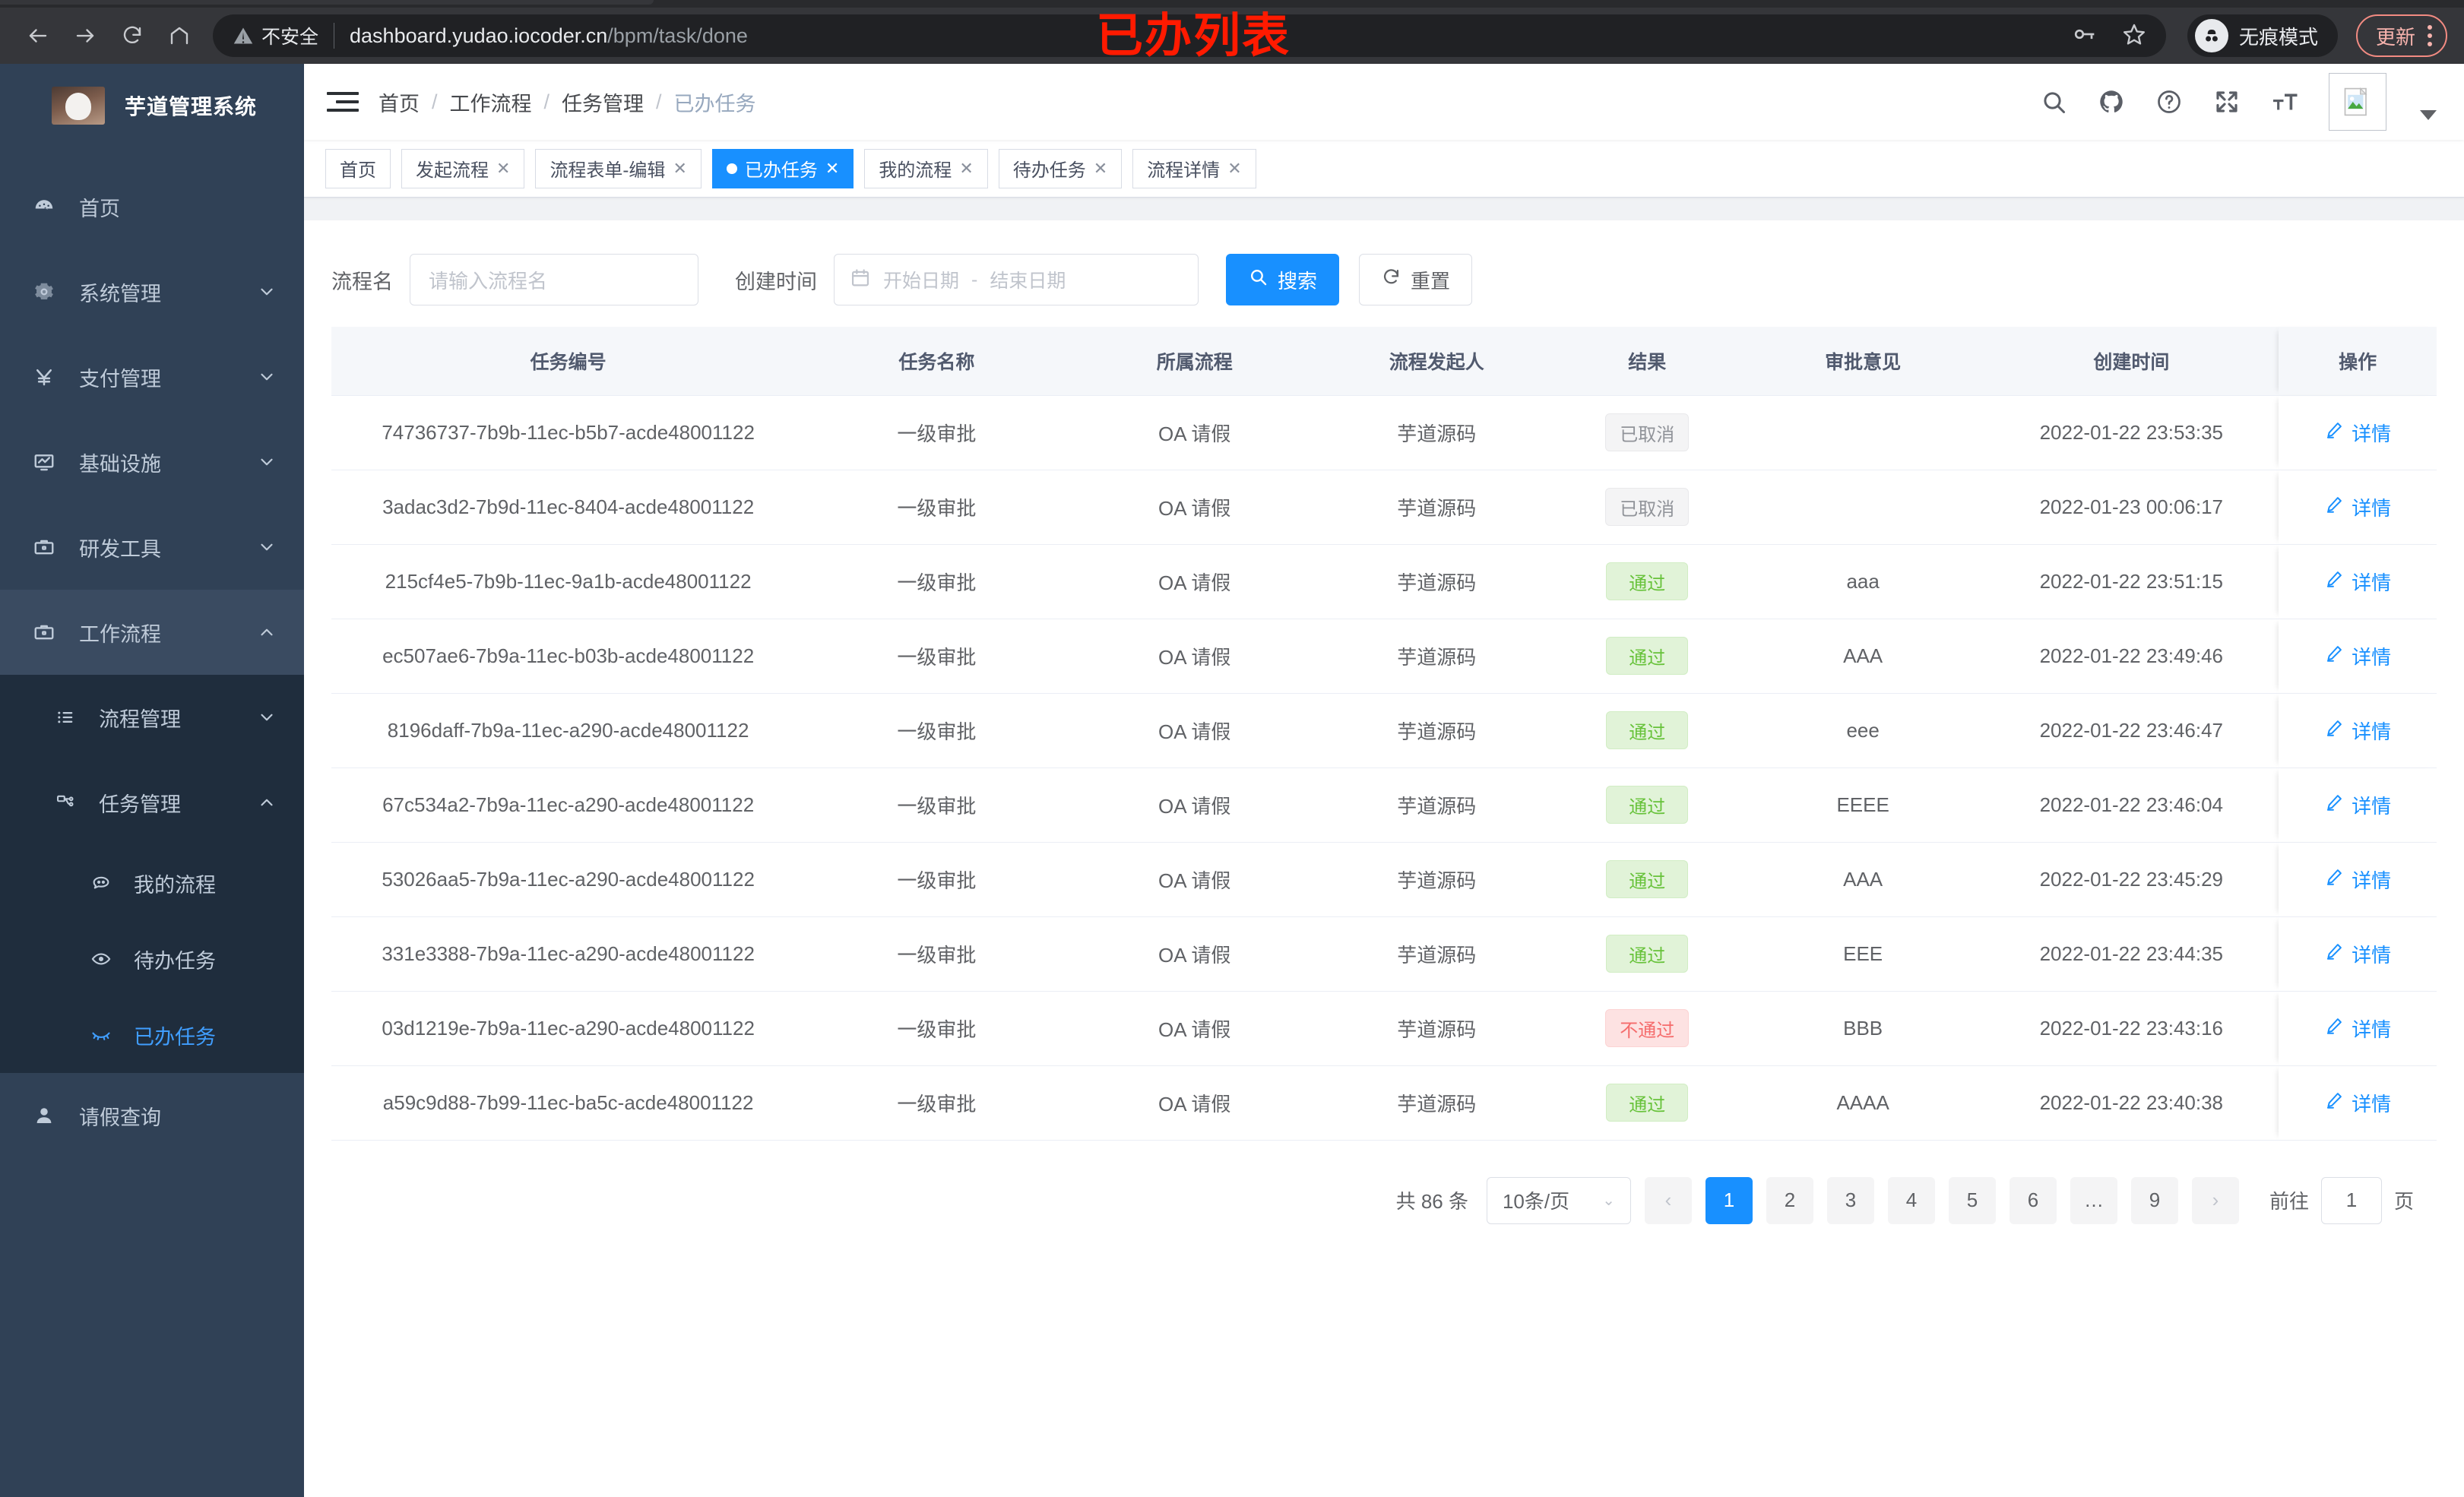 The image size is (2464, 1497). Describe the element at coordinates (2262, 35) in the screenshot. I see `incognito-indicator: 无痕模式` at that location.